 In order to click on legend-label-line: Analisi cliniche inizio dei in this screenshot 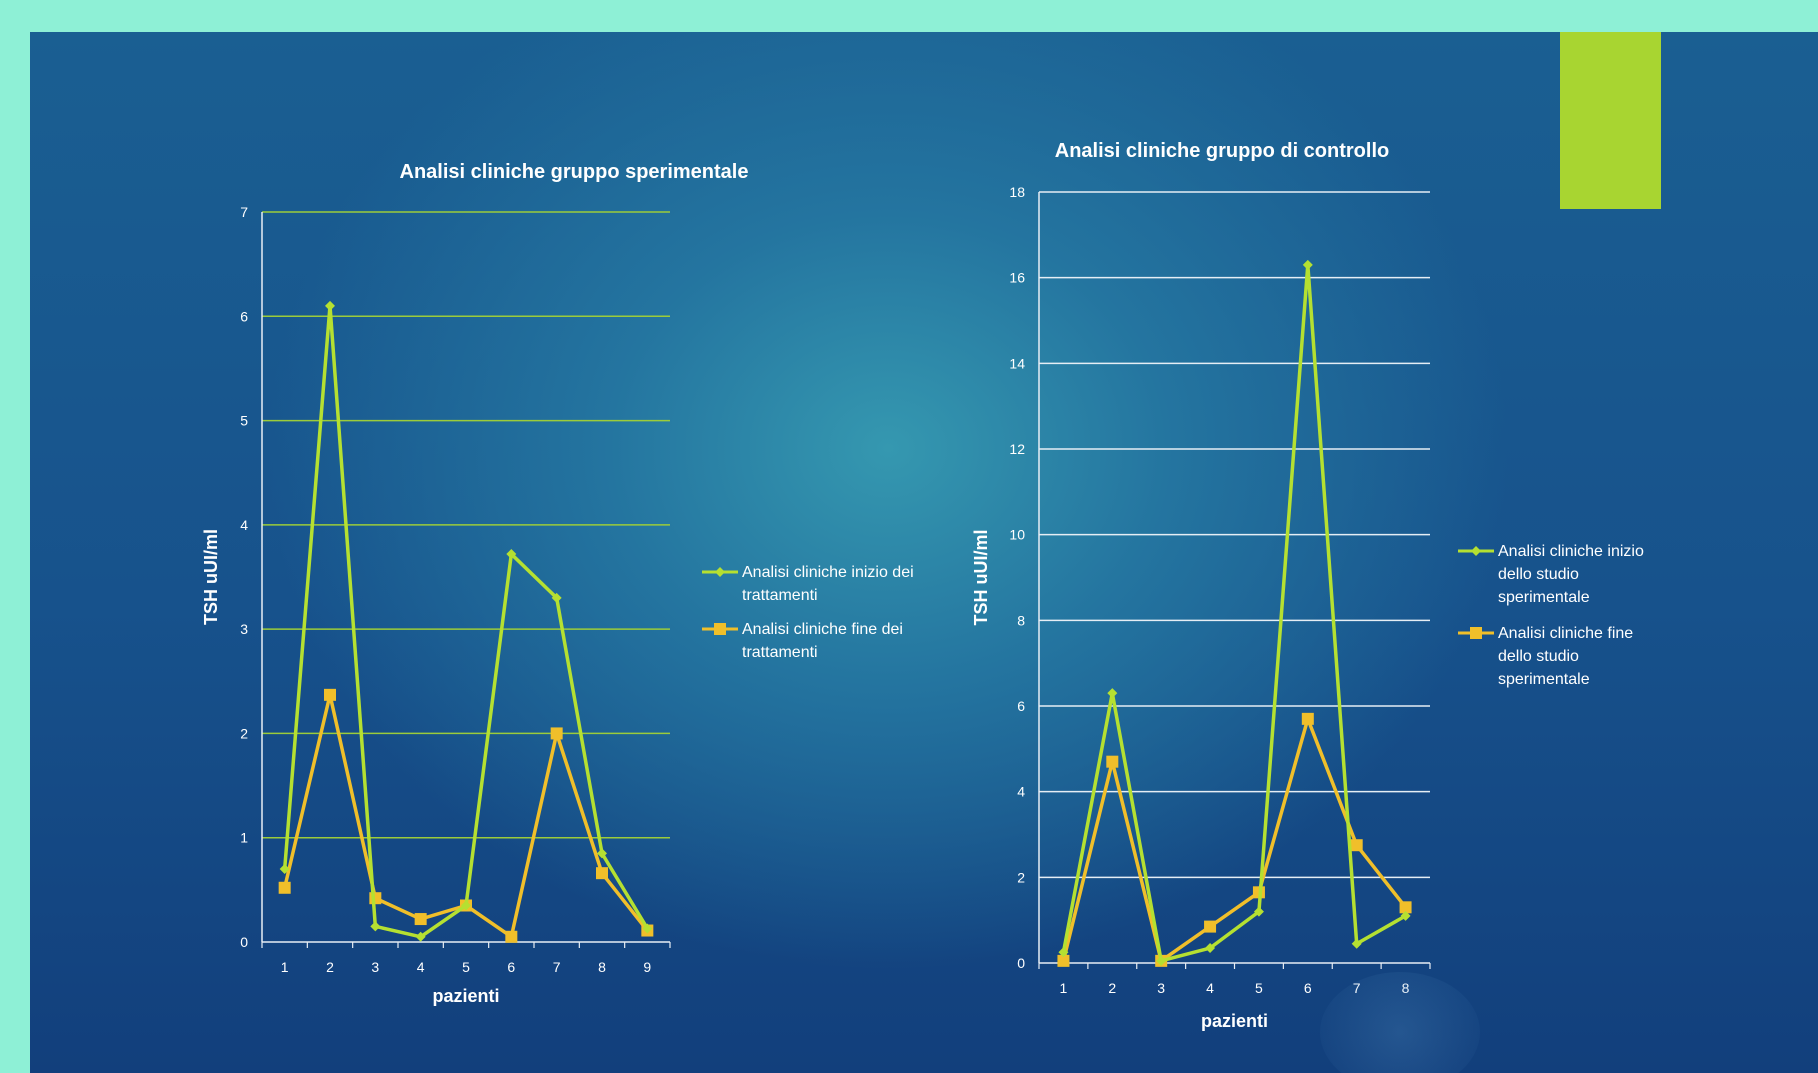, I will do `click(828, 572)`.